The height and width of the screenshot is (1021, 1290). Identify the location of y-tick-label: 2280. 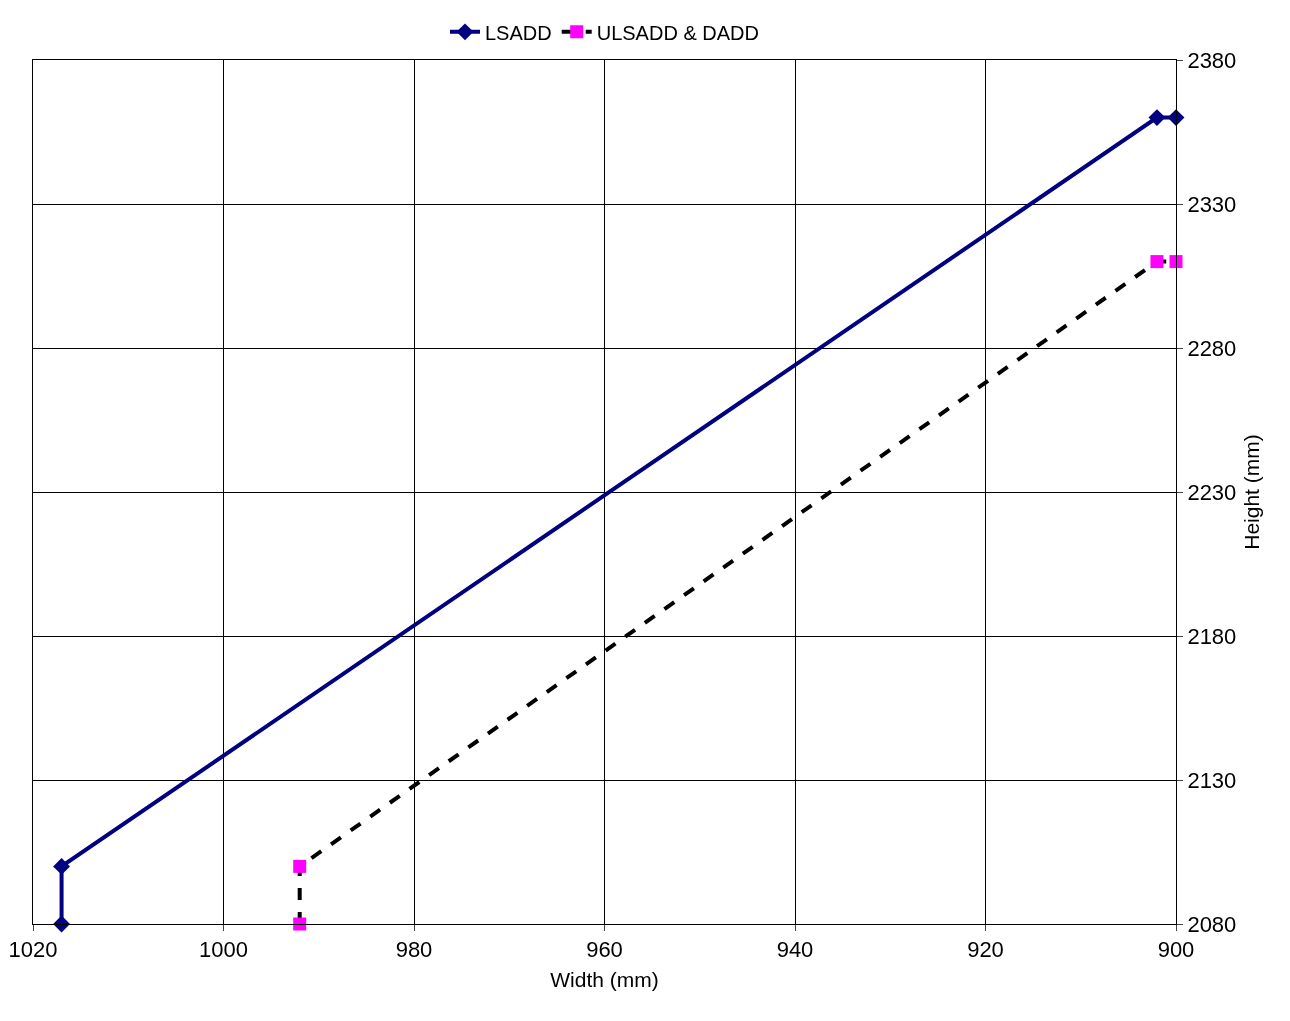
(1212, 348).